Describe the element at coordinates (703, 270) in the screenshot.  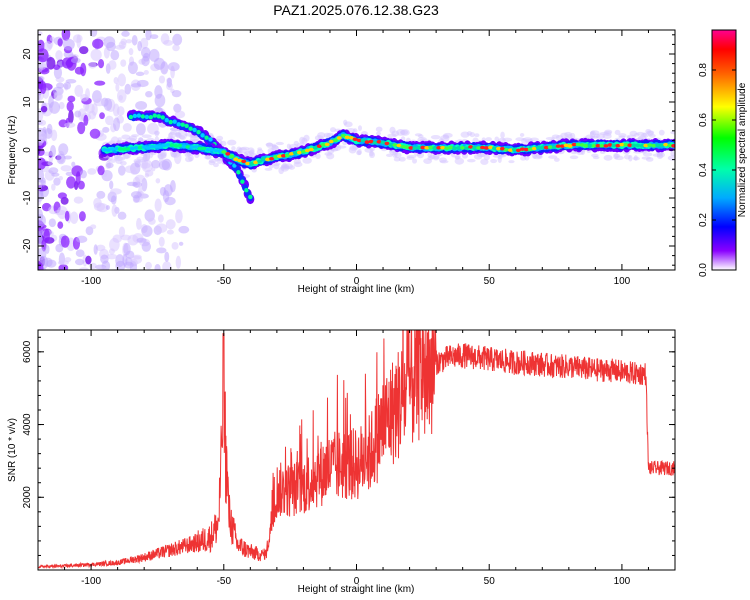
I see `colorbar-tick-label: 0.0` at that location.